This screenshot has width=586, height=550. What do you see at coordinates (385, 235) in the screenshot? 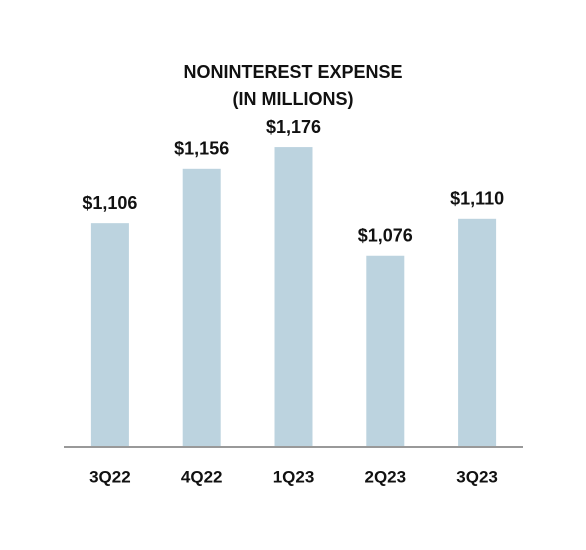
I see `value-label: $1,076` at bounding box center [385, 235].